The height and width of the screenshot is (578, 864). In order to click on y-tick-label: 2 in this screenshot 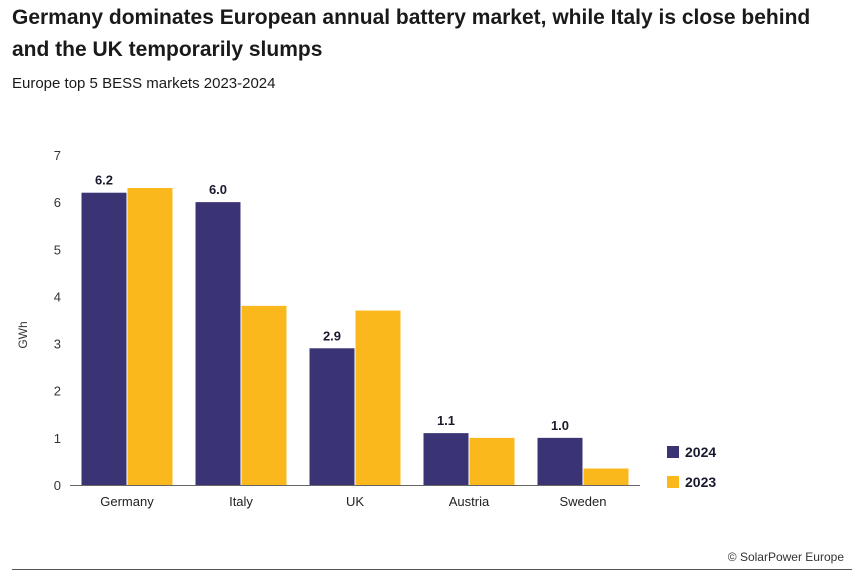, I will do `click(57, 391)`.